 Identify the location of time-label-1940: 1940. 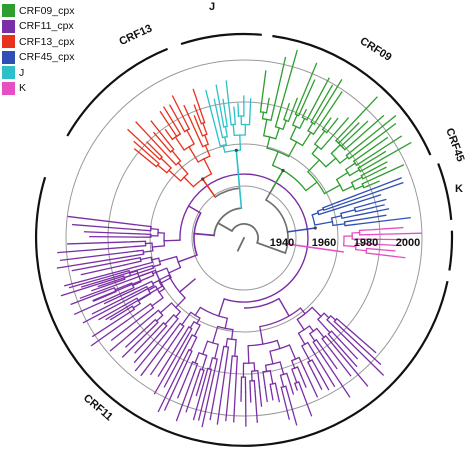
(282, 243).